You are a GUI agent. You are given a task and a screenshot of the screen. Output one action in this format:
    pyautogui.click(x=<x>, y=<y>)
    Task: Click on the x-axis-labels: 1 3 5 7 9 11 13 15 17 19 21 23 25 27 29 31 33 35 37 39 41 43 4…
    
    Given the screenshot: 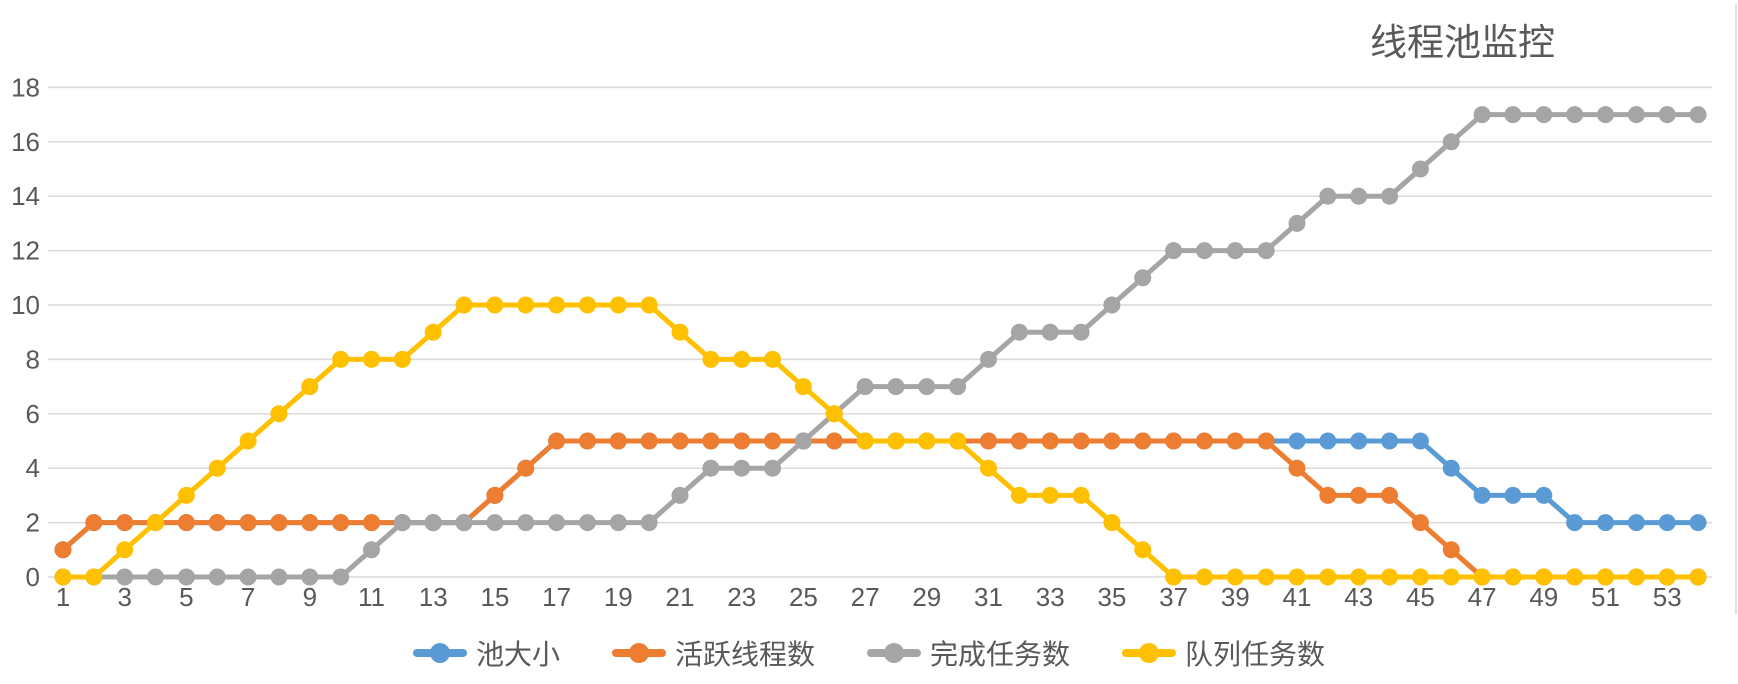 What is the action you would take?
    pyautogui.click(x=869, y=597)
    